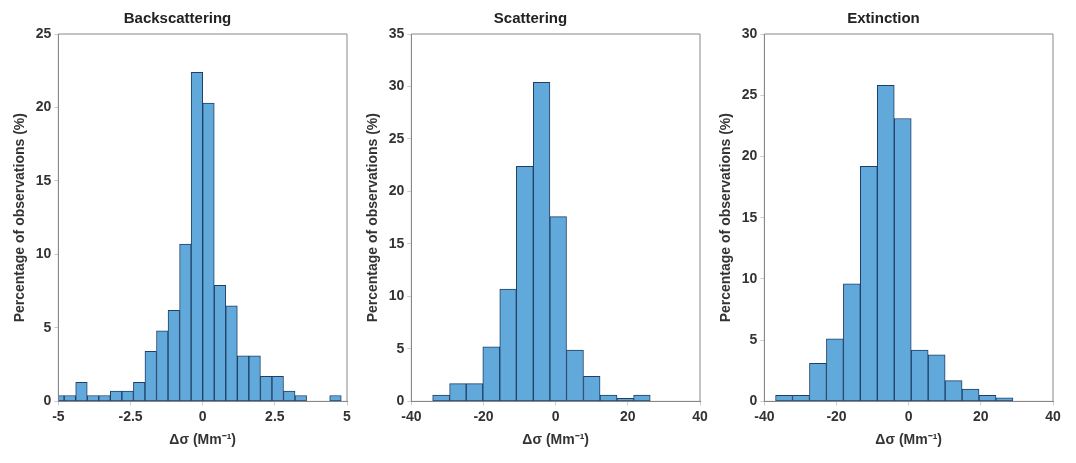 The image size is (1076, 463). Describe the element at coordinates (58, 415) in the screenshot. I see `x-tick-label: -5` at that location.